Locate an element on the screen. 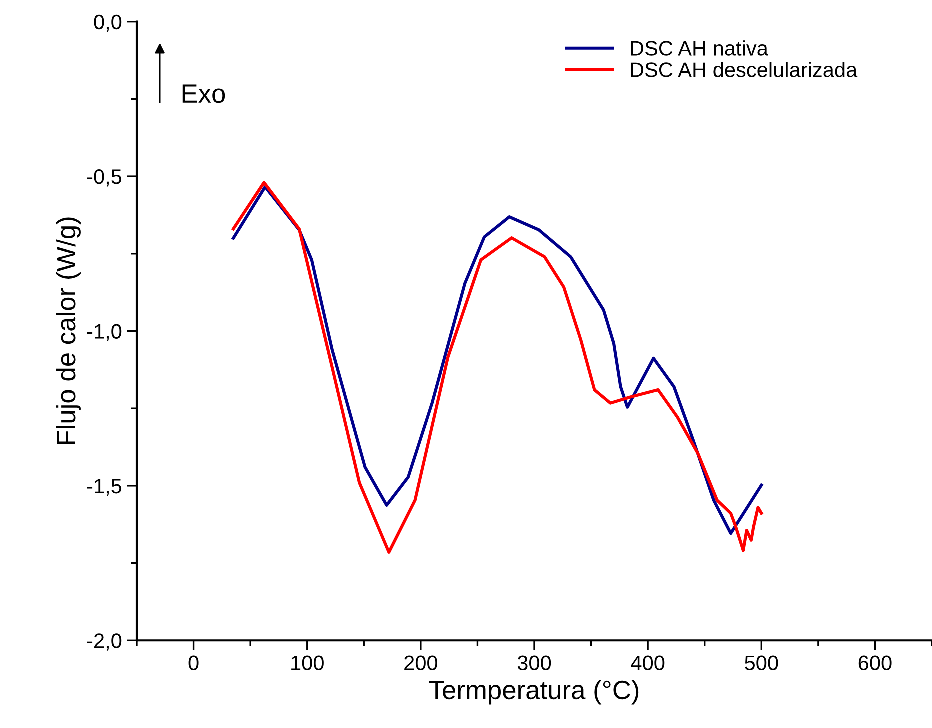  y-tick-label: -0,5 is located at coordinates (104, 178).